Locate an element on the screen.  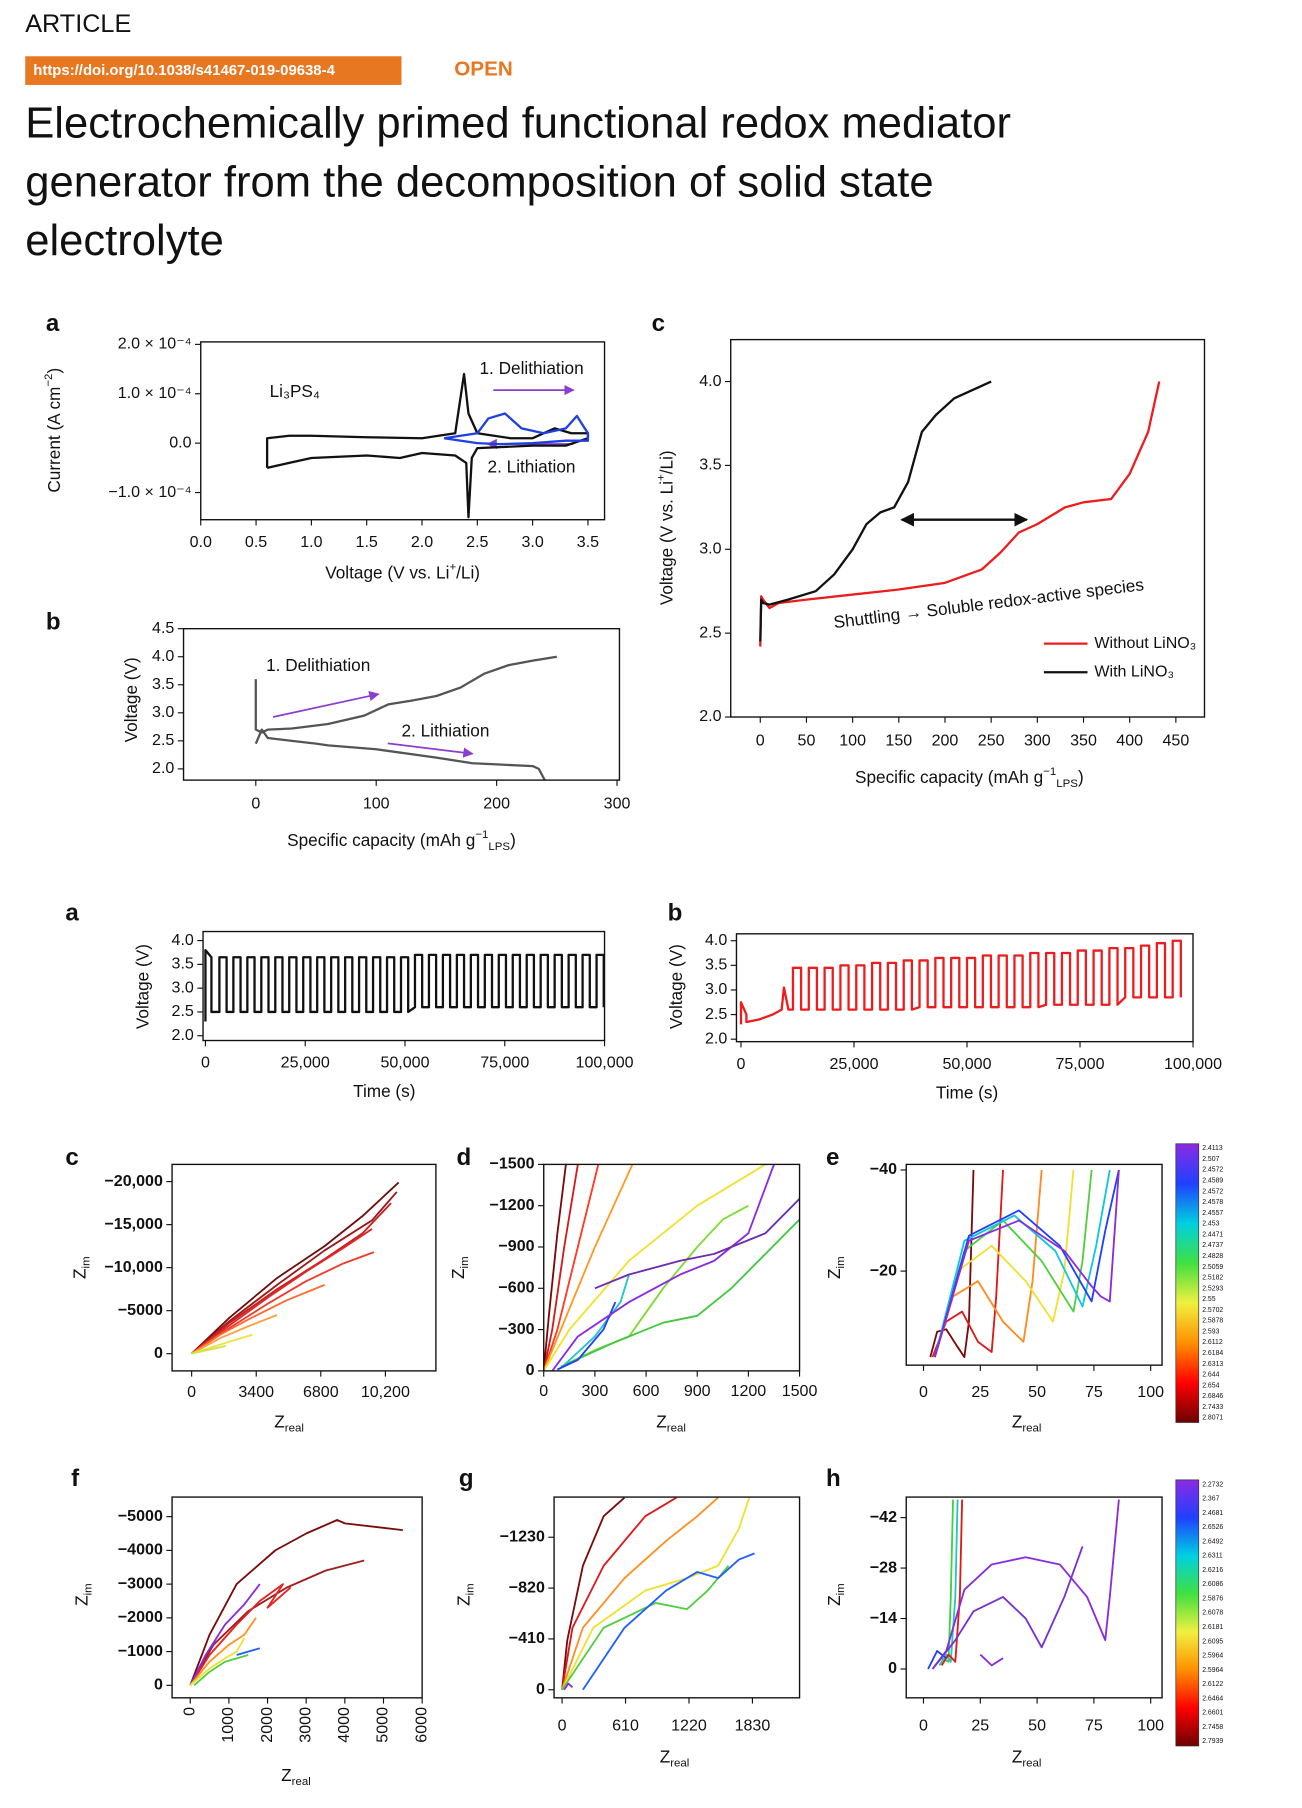
panel-letter: b is located at coordinates (53, 621).